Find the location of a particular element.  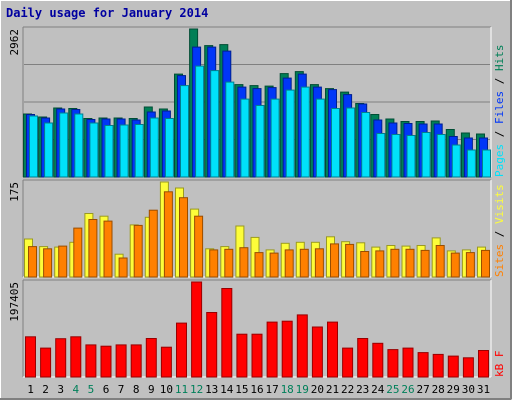

x-tick-label: 27 is located at coordinates (422, 389).